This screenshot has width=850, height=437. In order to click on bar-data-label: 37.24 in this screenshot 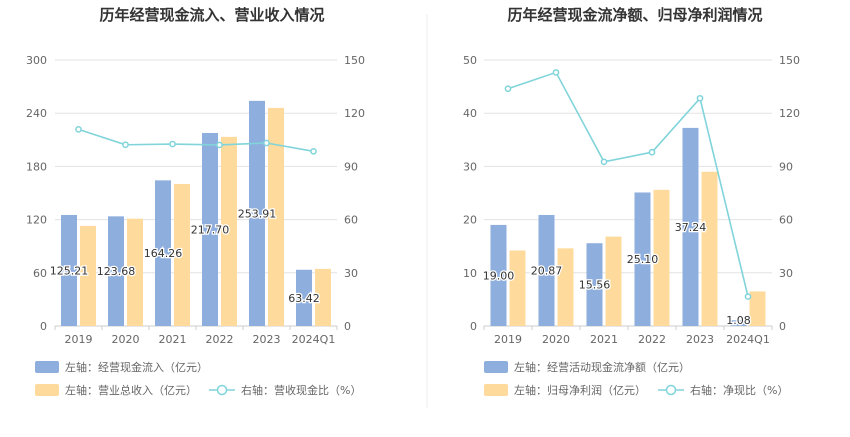, I will do `click(691, 227)`.